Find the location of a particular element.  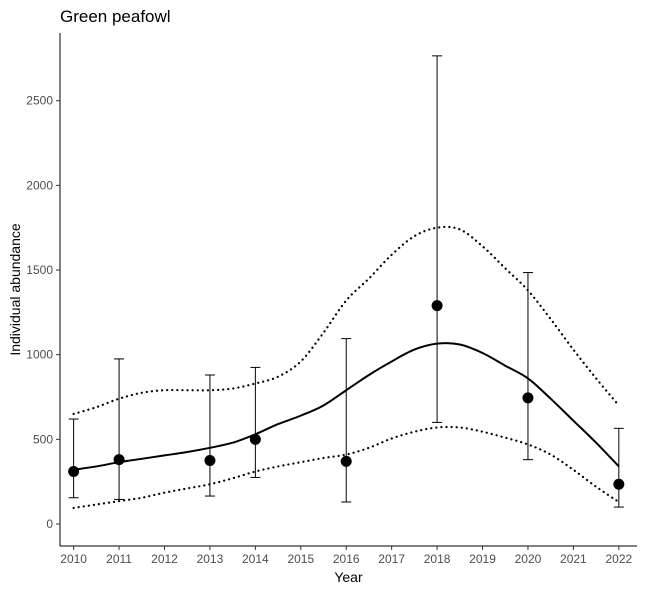

y-tick-label: 1500 is located at coordinates (39, 270).